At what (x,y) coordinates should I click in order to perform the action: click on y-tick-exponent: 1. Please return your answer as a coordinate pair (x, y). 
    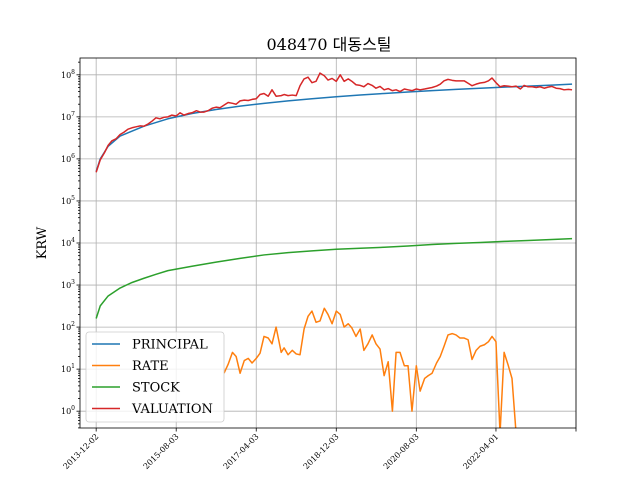
    Looking at the image, I should click on (73, 366).